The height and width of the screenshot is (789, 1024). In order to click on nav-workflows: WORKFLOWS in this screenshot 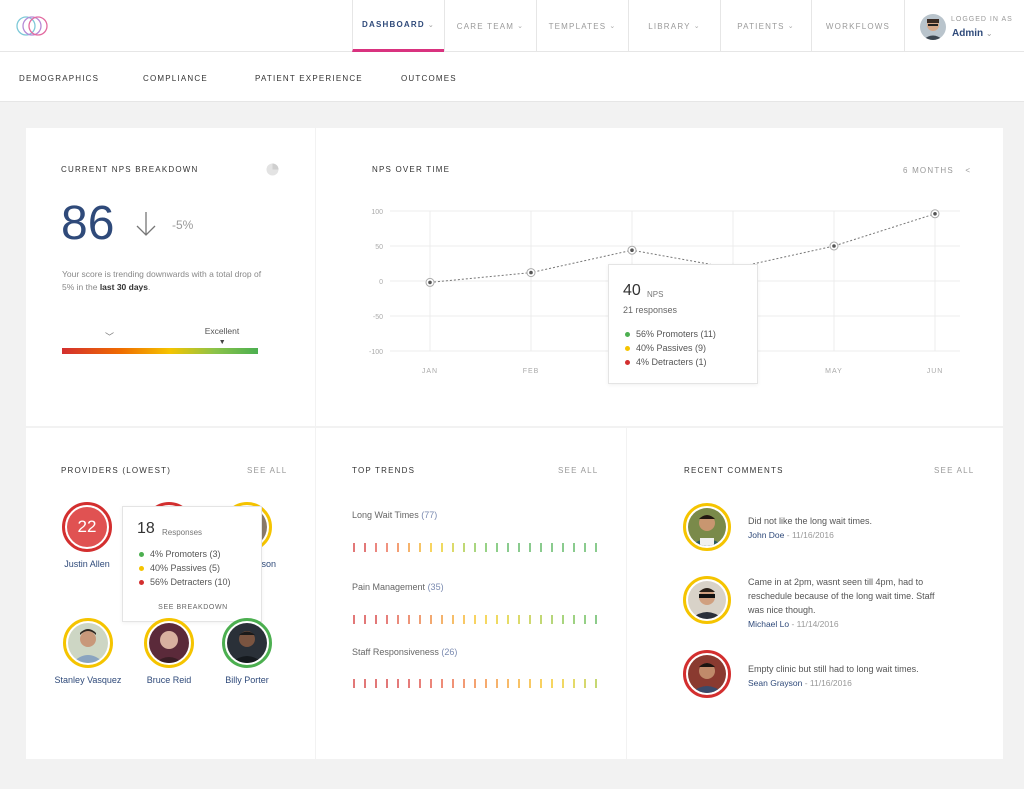, I will do `click(857, 26)`.